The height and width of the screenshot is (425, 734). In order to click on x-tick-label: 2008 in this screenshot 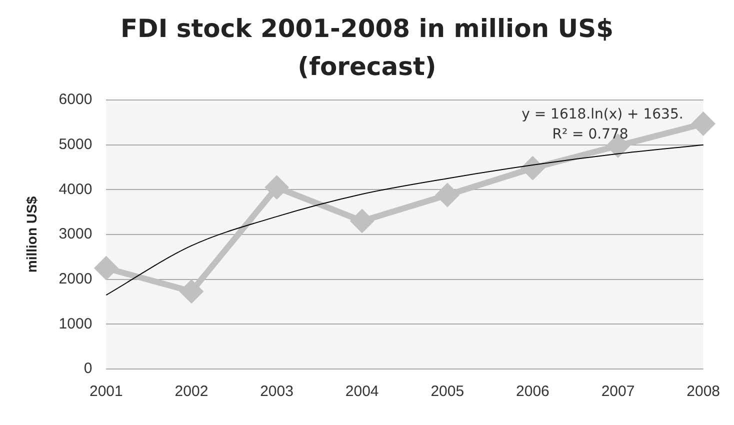, I will do `click(703, 391)`.